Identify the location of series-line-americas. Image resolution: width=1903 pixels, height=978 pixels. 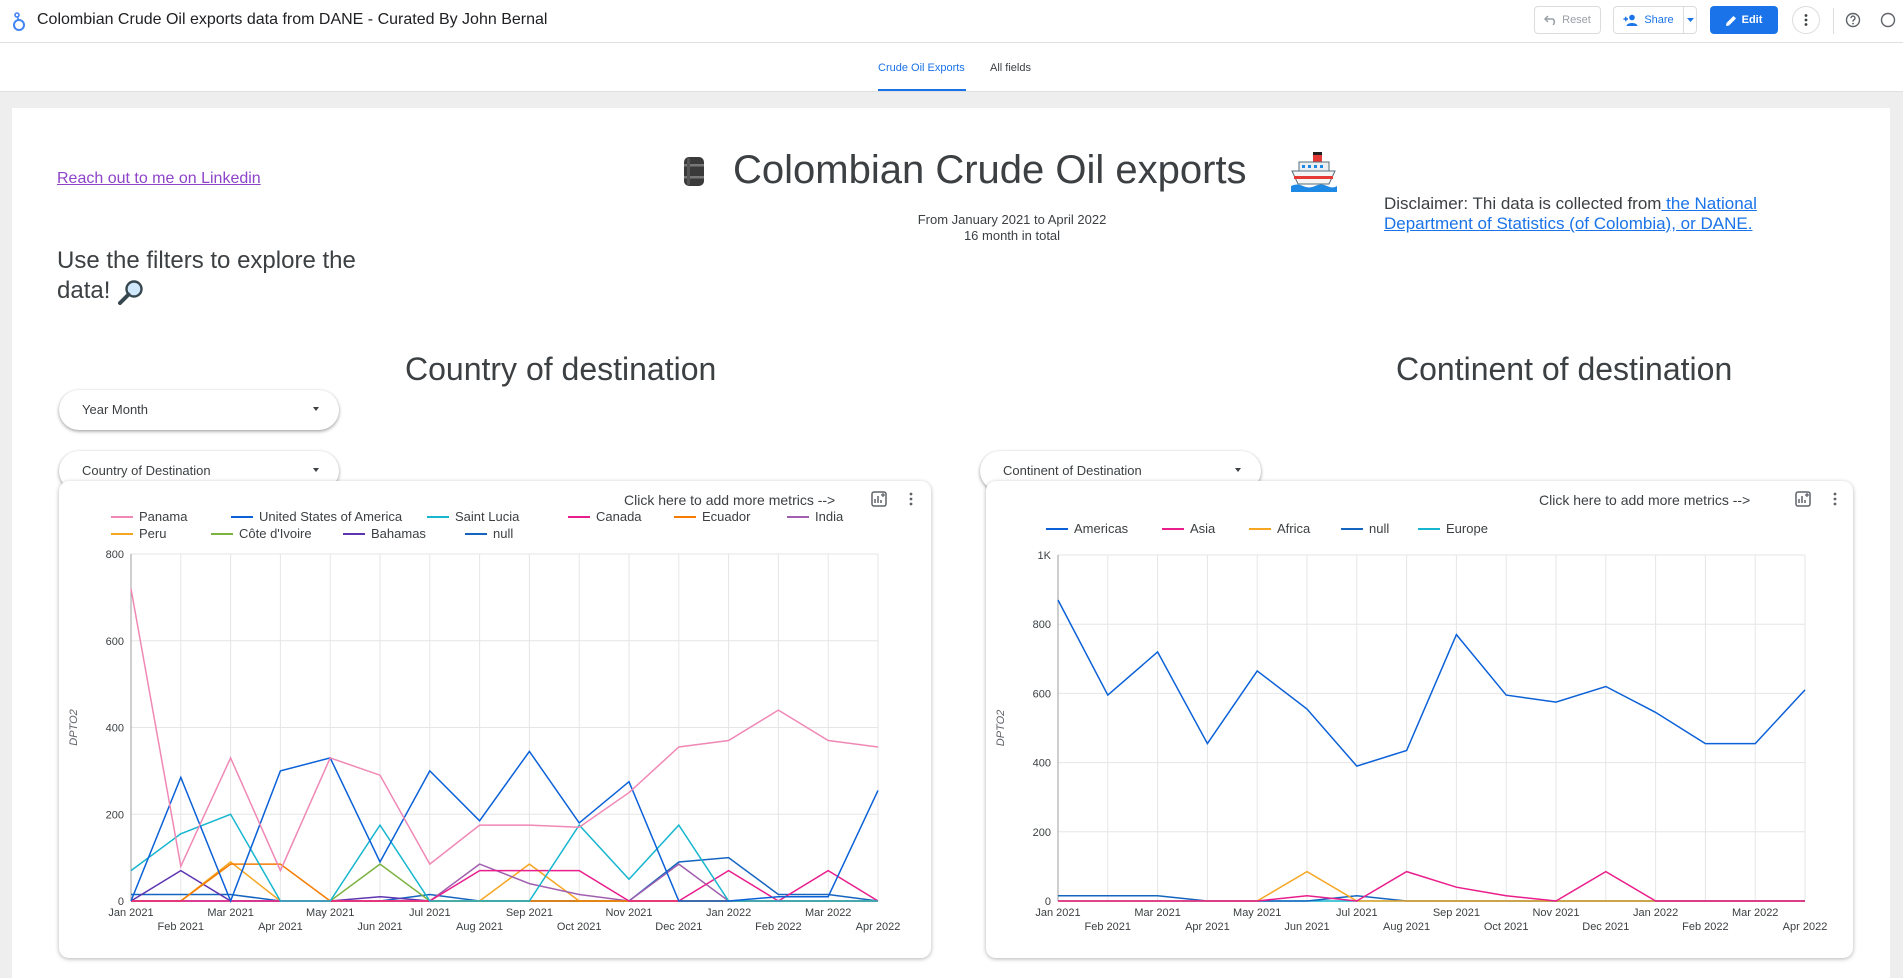
(1431, 683).